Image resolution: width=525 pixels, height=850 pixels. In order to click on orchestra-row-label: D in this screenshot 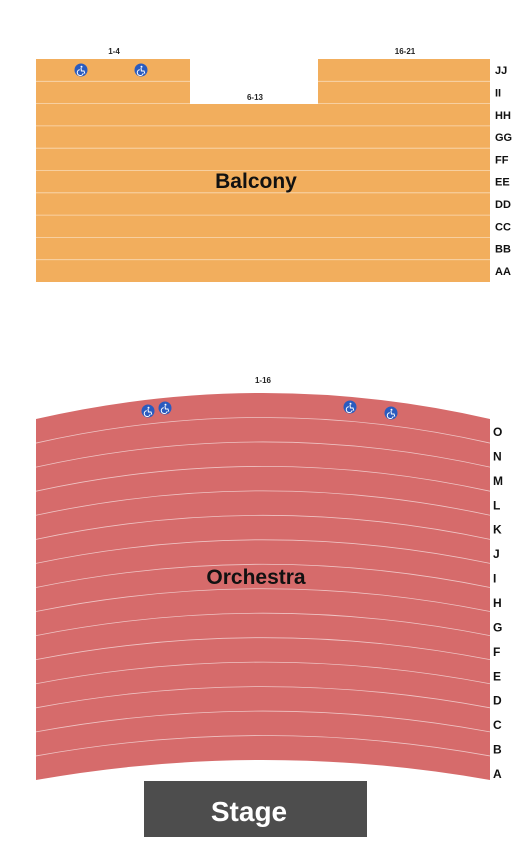, I will do `click(497, 701)`.